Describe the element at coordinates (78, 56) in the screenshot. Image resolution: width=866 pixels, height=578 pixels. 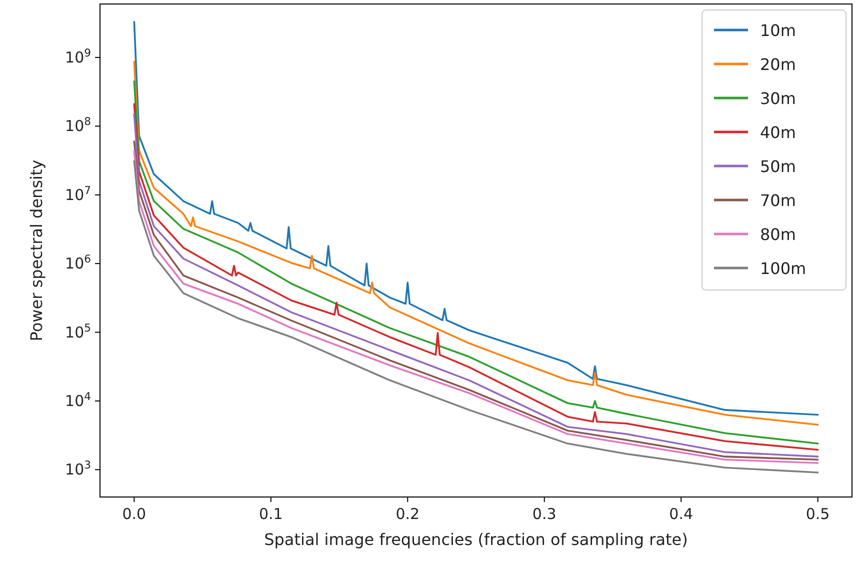
I see `y-tick-label: 10$^{9}$` at that location.